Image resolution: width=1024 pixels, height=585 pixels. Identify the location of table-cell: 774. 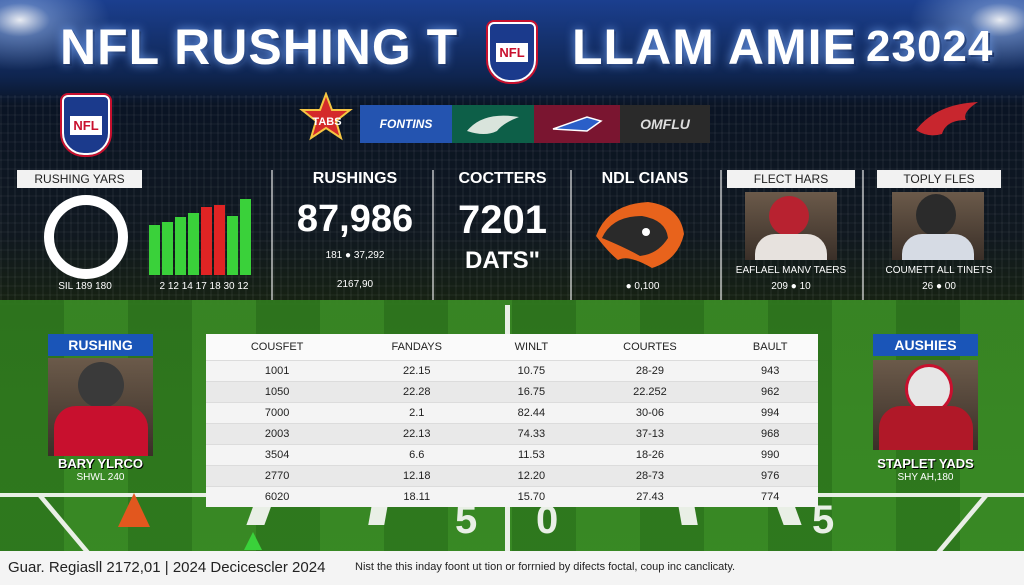
(770, 496).